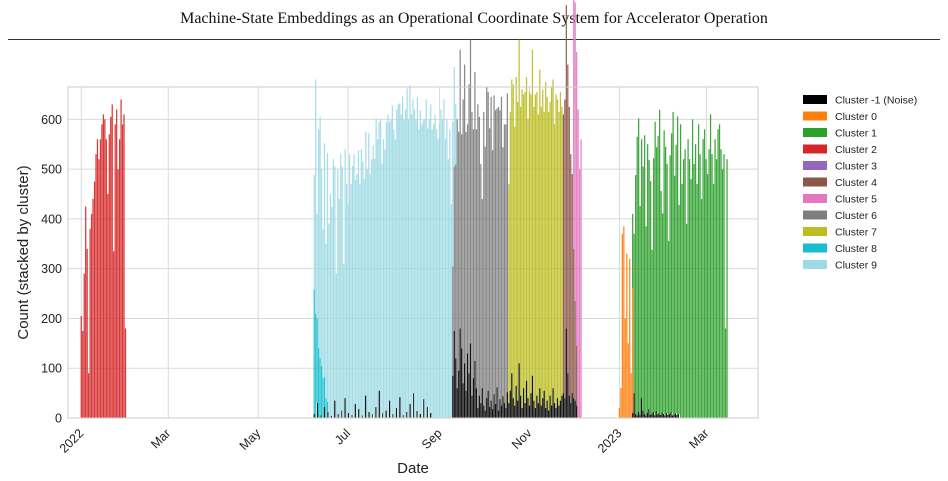 The width and height of the screenshot is (948, 481). Describe the element at coordinates (856, 150) in the screenshot. I see `legend-label: Cluster 2` at that location.